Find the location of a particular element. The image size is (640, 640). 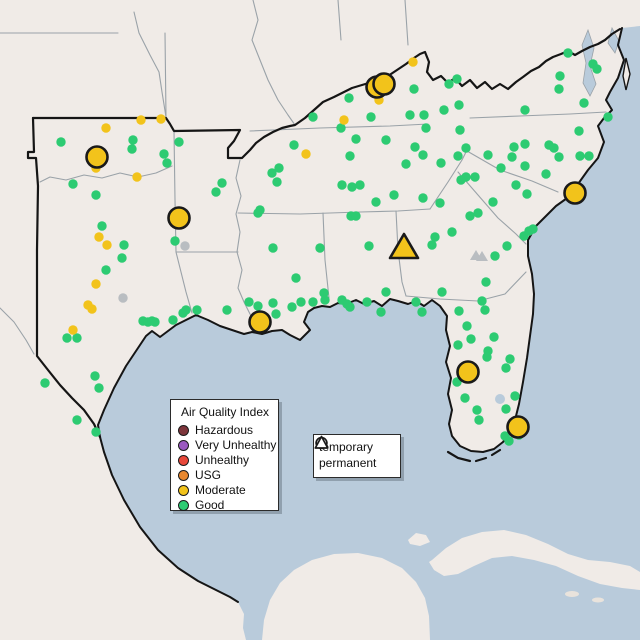

barrier-island is located at coordinates (626, 74).